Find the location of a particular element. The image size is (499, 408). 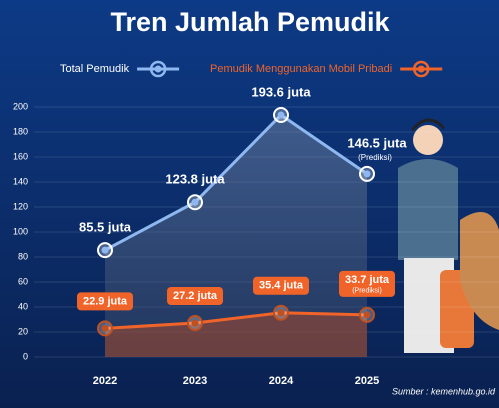

chart-title: Tren Jumlah Pemudik is located at coordinates (250, 22).